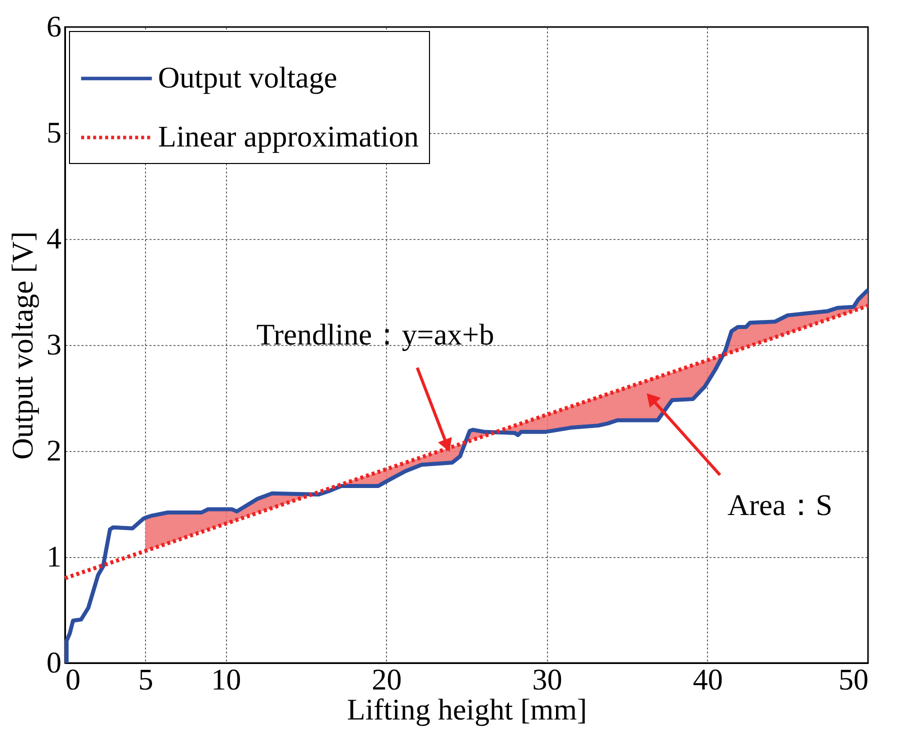  What do you see at coordinates (375, 335) in the screenshot?
I see `annotation: Trendline：y=ax+b` at bounding box center [375, 335].